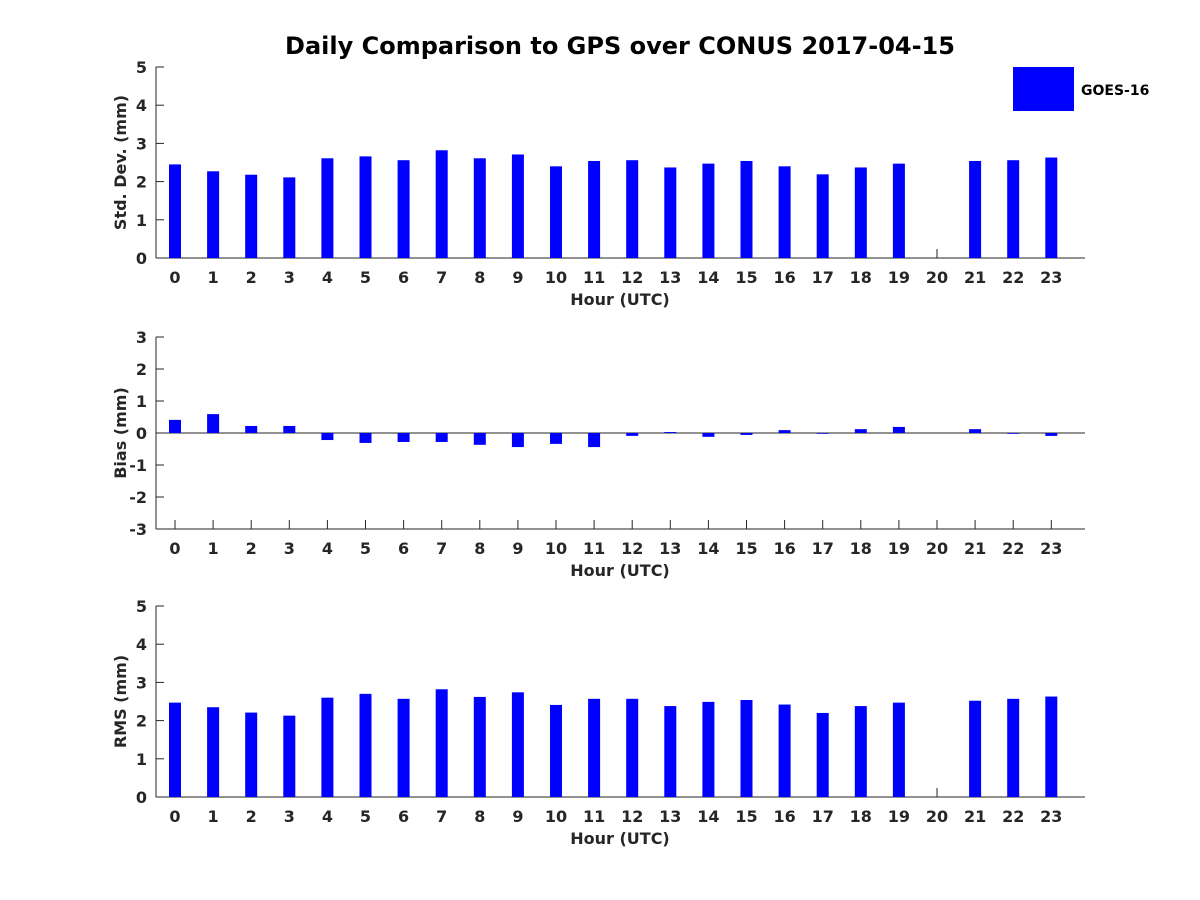 The height and width of the screenshot is (900, 1200). I want to click on legend-swatch, so click(1043, 89).